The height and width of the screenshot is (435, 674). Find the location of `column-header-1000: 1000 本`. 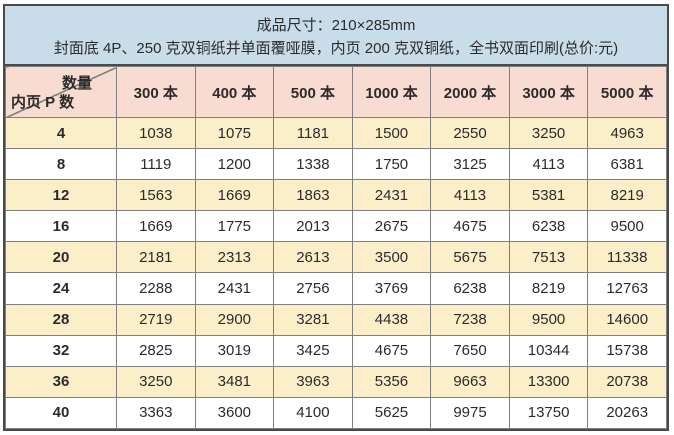

column-header-1000: 1000 本 is located at coordinates (391, 92).